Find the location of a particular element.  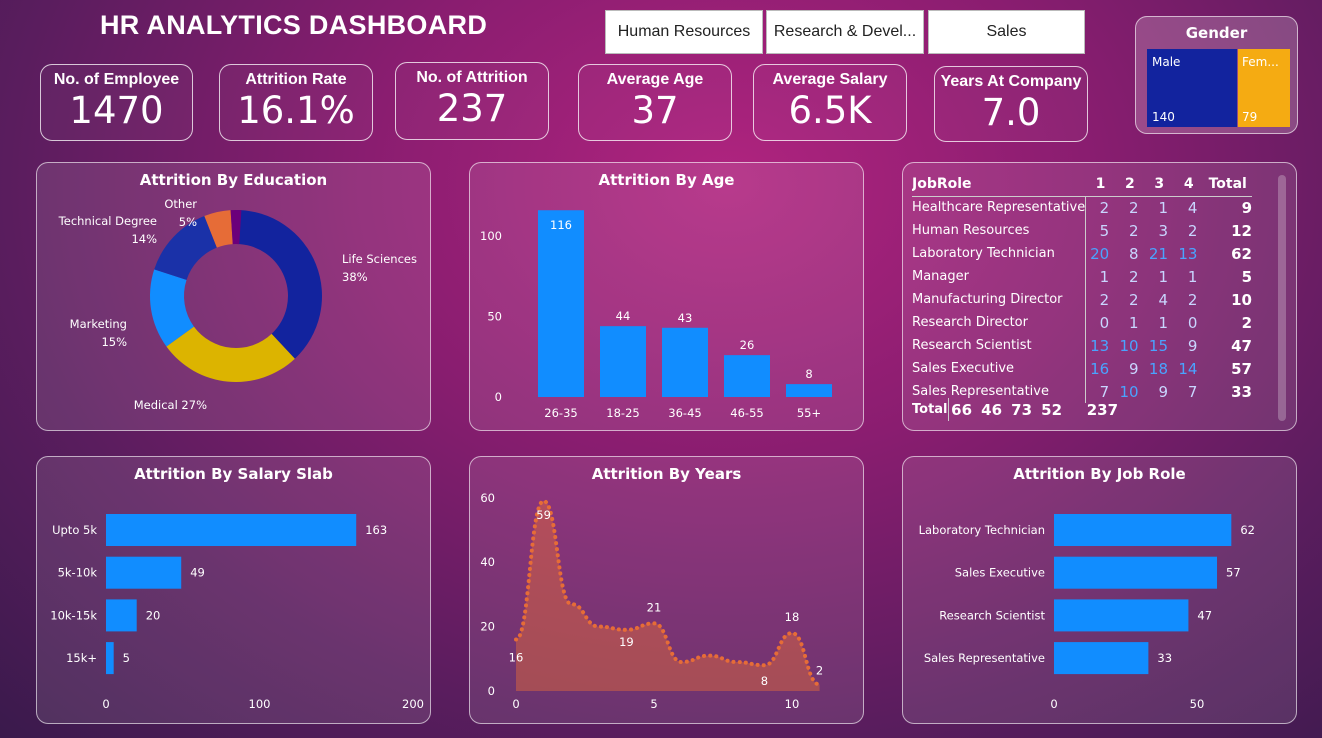

cell: 13 is located at coordinates (1188, 253).